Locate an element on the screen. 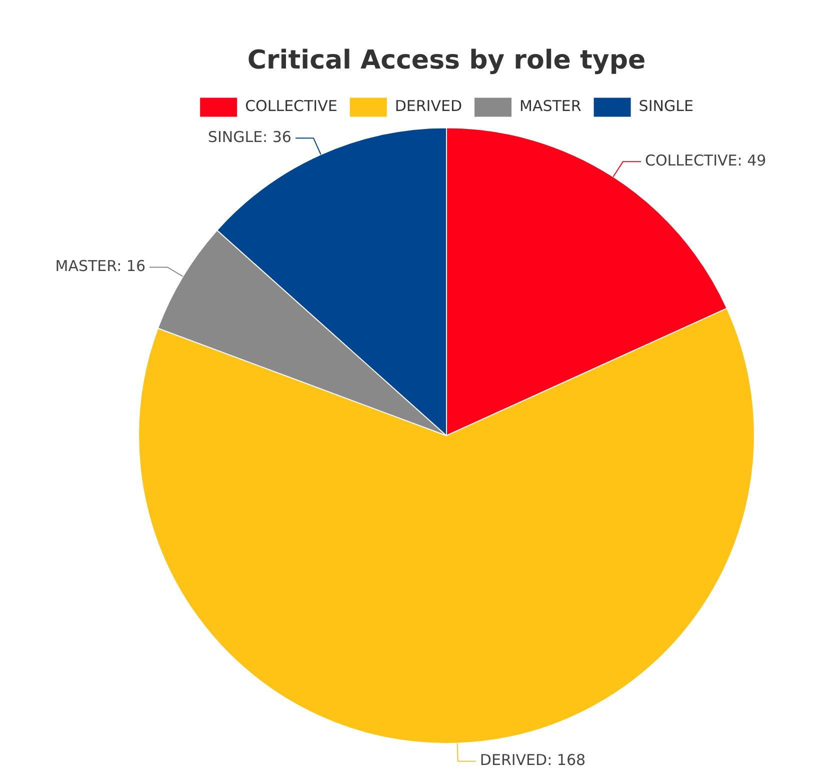  data-label: COLLECTIVE: 49 is located at coordinates (705, 161).